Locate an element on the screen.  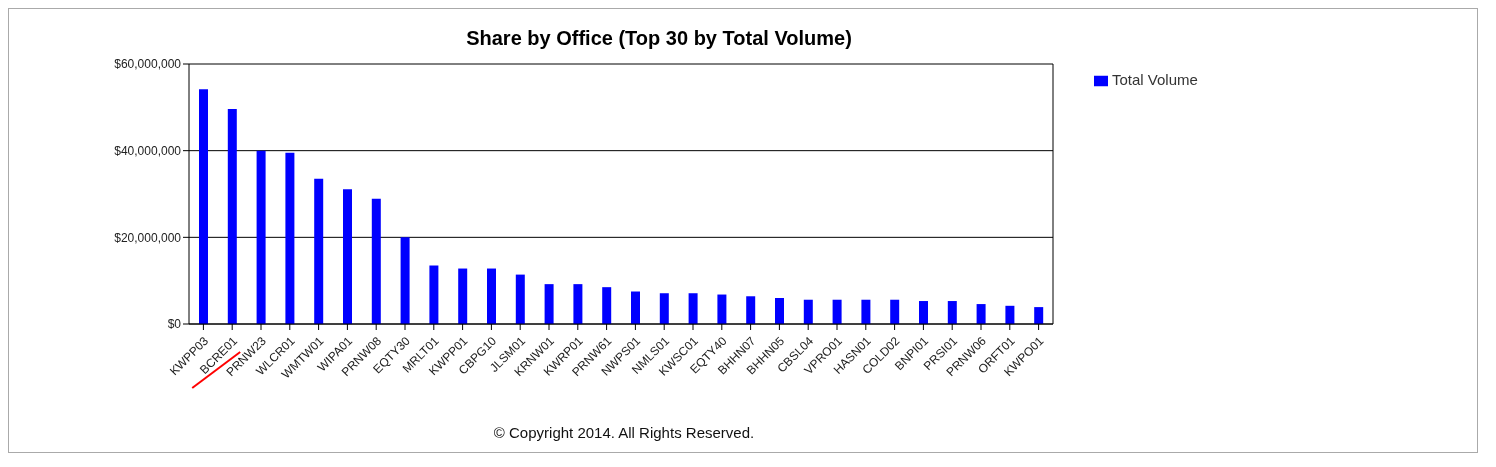
legend-label: Total Volume is located at coordinates (1155, 79).